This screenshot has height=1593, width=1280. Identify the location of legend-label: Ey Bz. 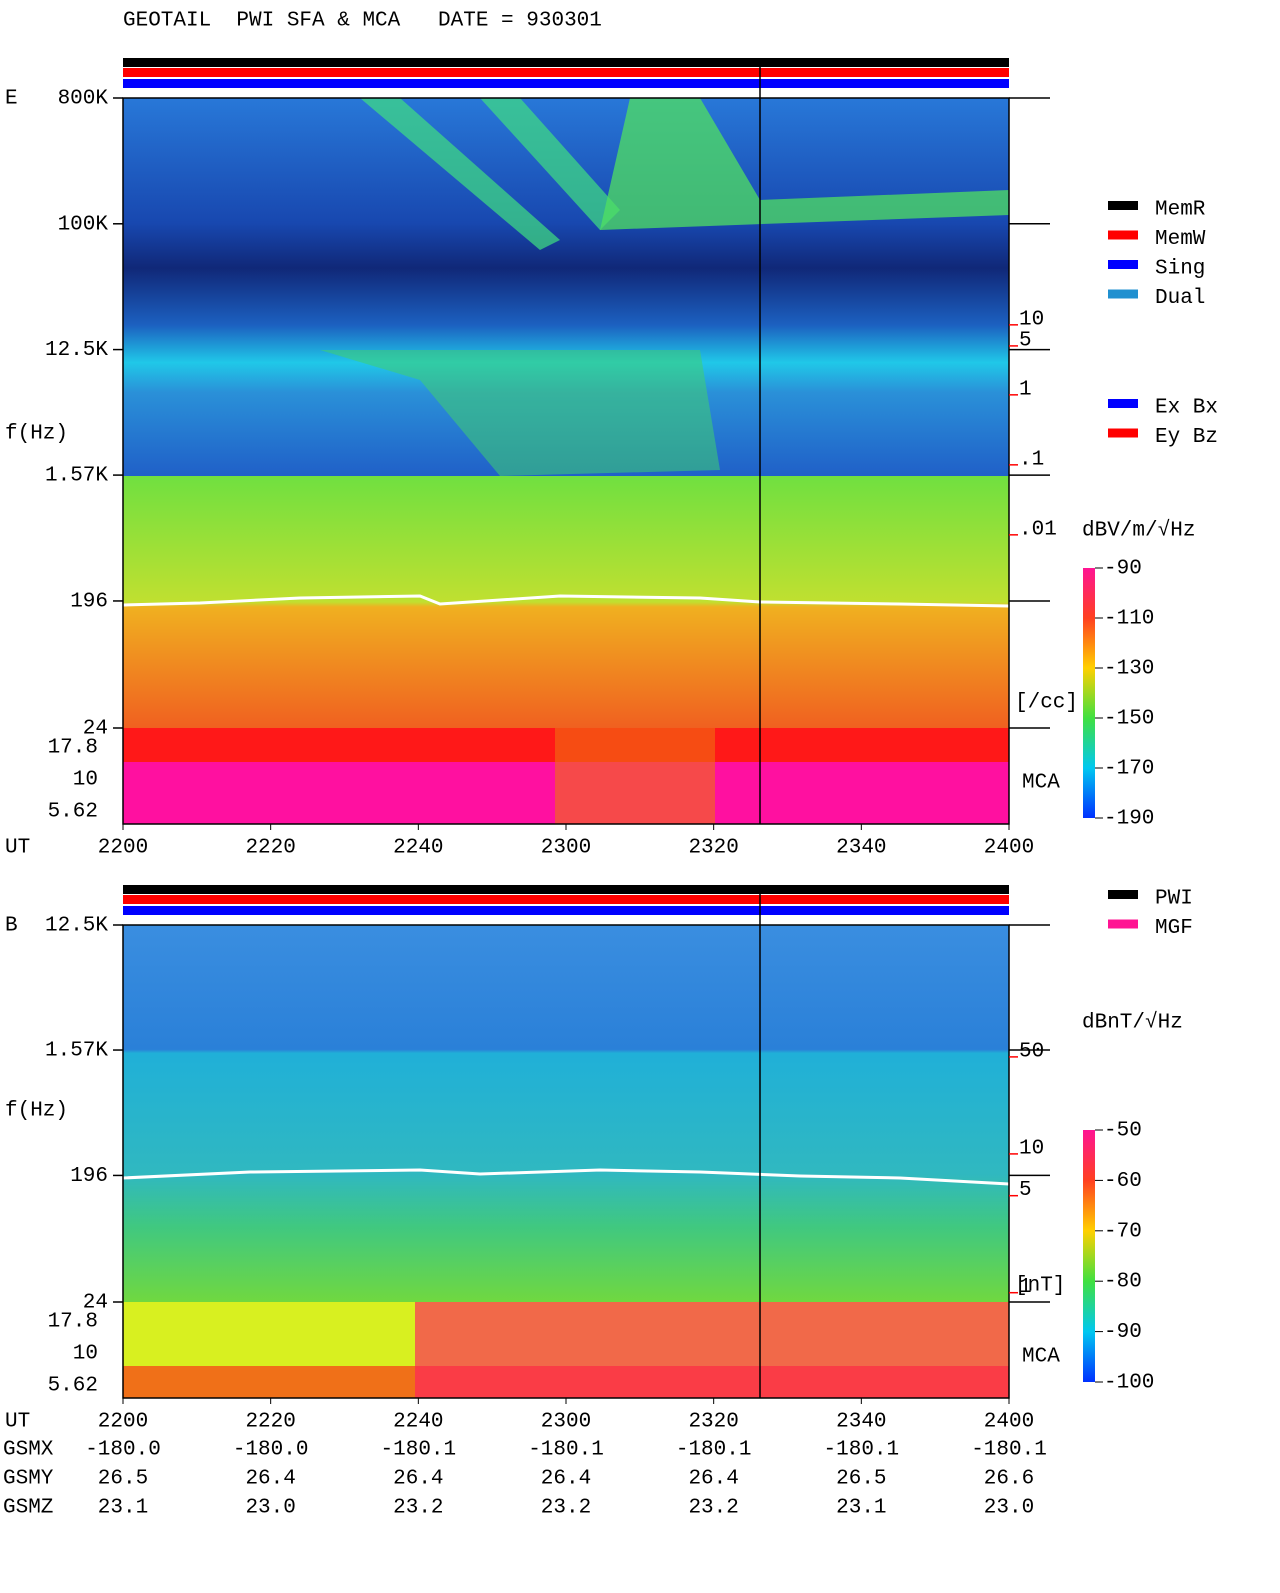
(1186, 437).